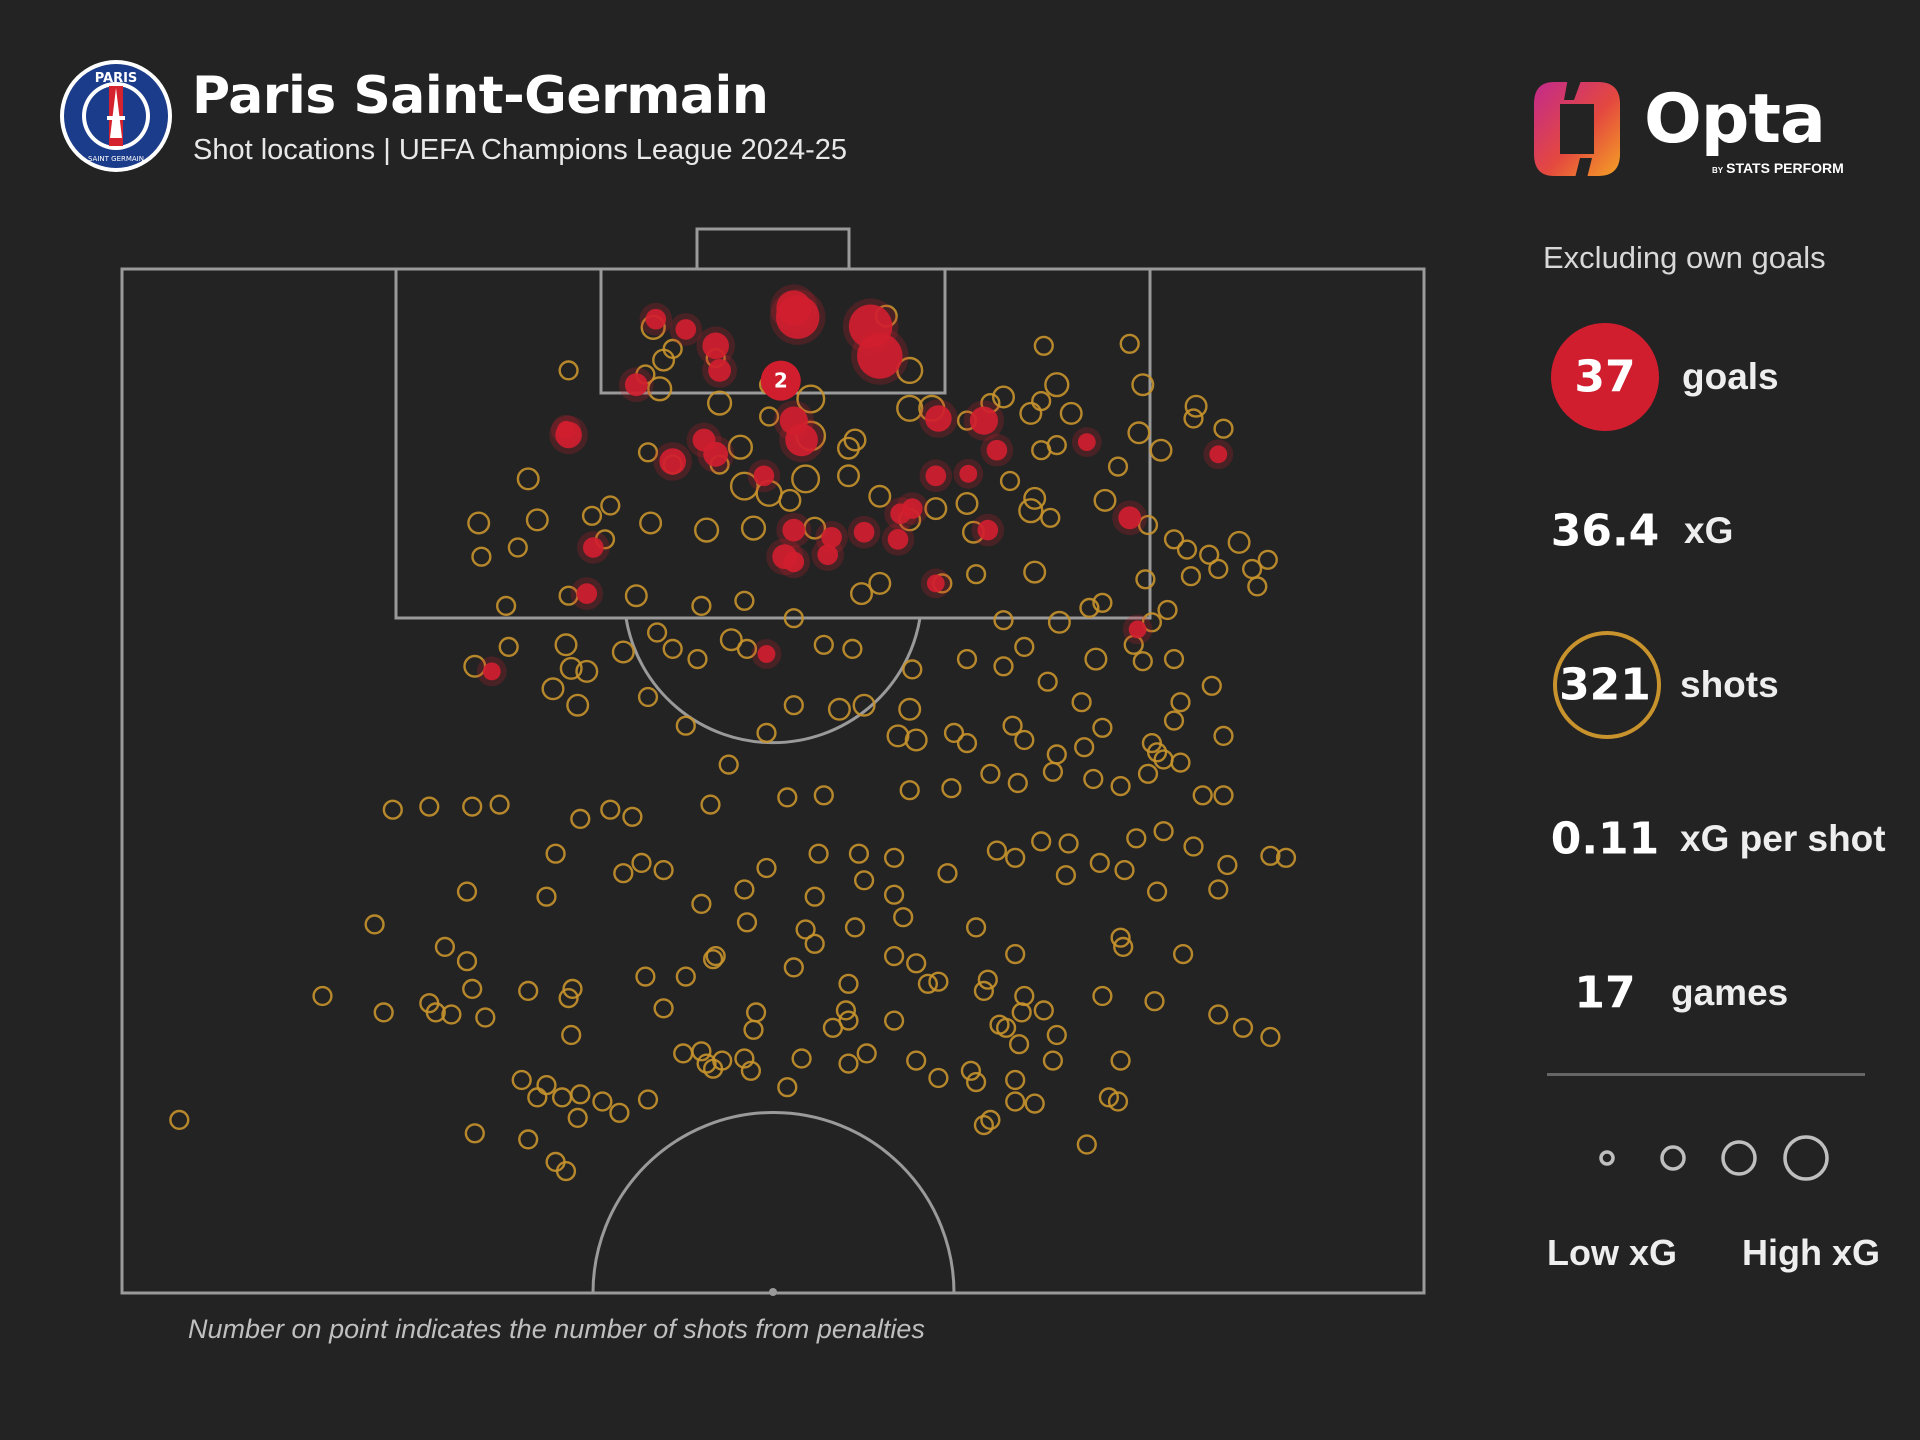 This screenshot has height=1440, width=1920. I want to click on crest-top-text: PARIS, so click(116, 78).